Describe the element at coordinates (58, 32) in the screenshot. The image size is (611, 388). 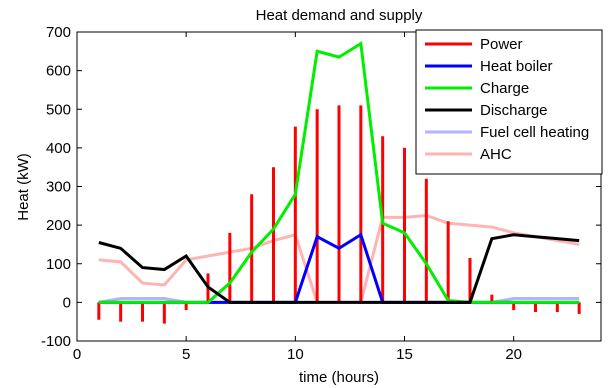
I see `y-tick-label-700: 700` at that location.